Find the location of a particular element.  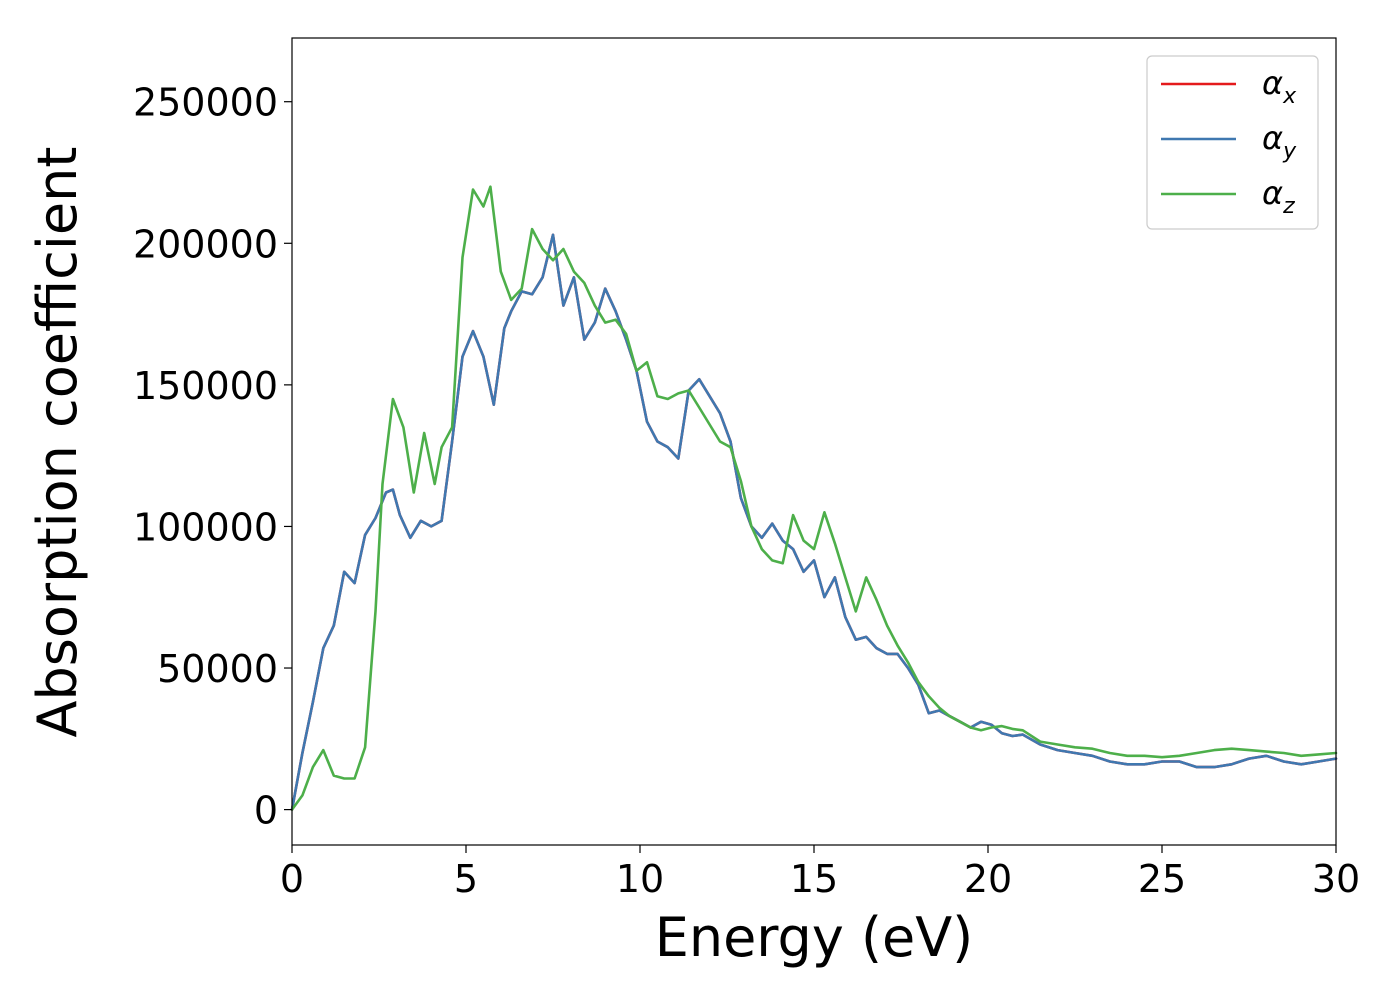

x-tick-label: 0 is located at coordinates (292, 879).